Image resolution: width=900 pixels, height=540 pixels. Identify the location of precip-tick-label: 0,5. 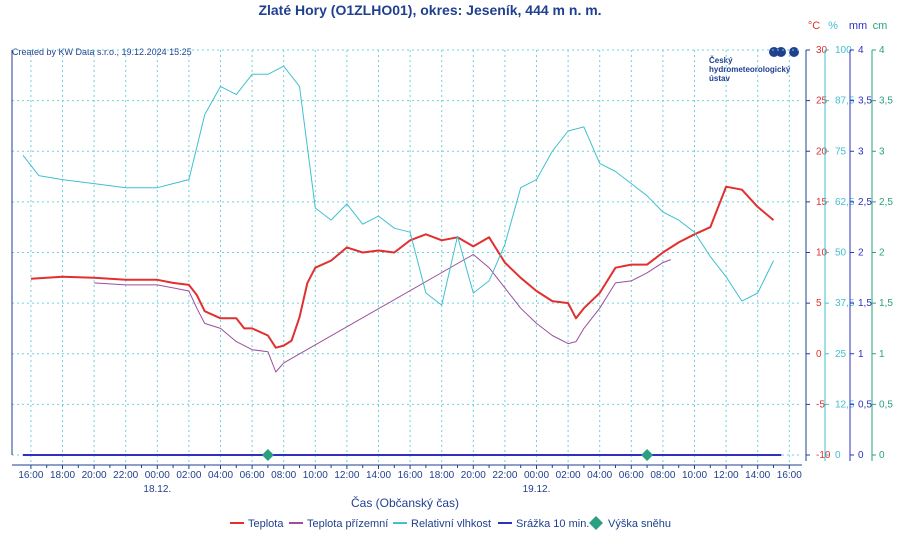
(865, 404).